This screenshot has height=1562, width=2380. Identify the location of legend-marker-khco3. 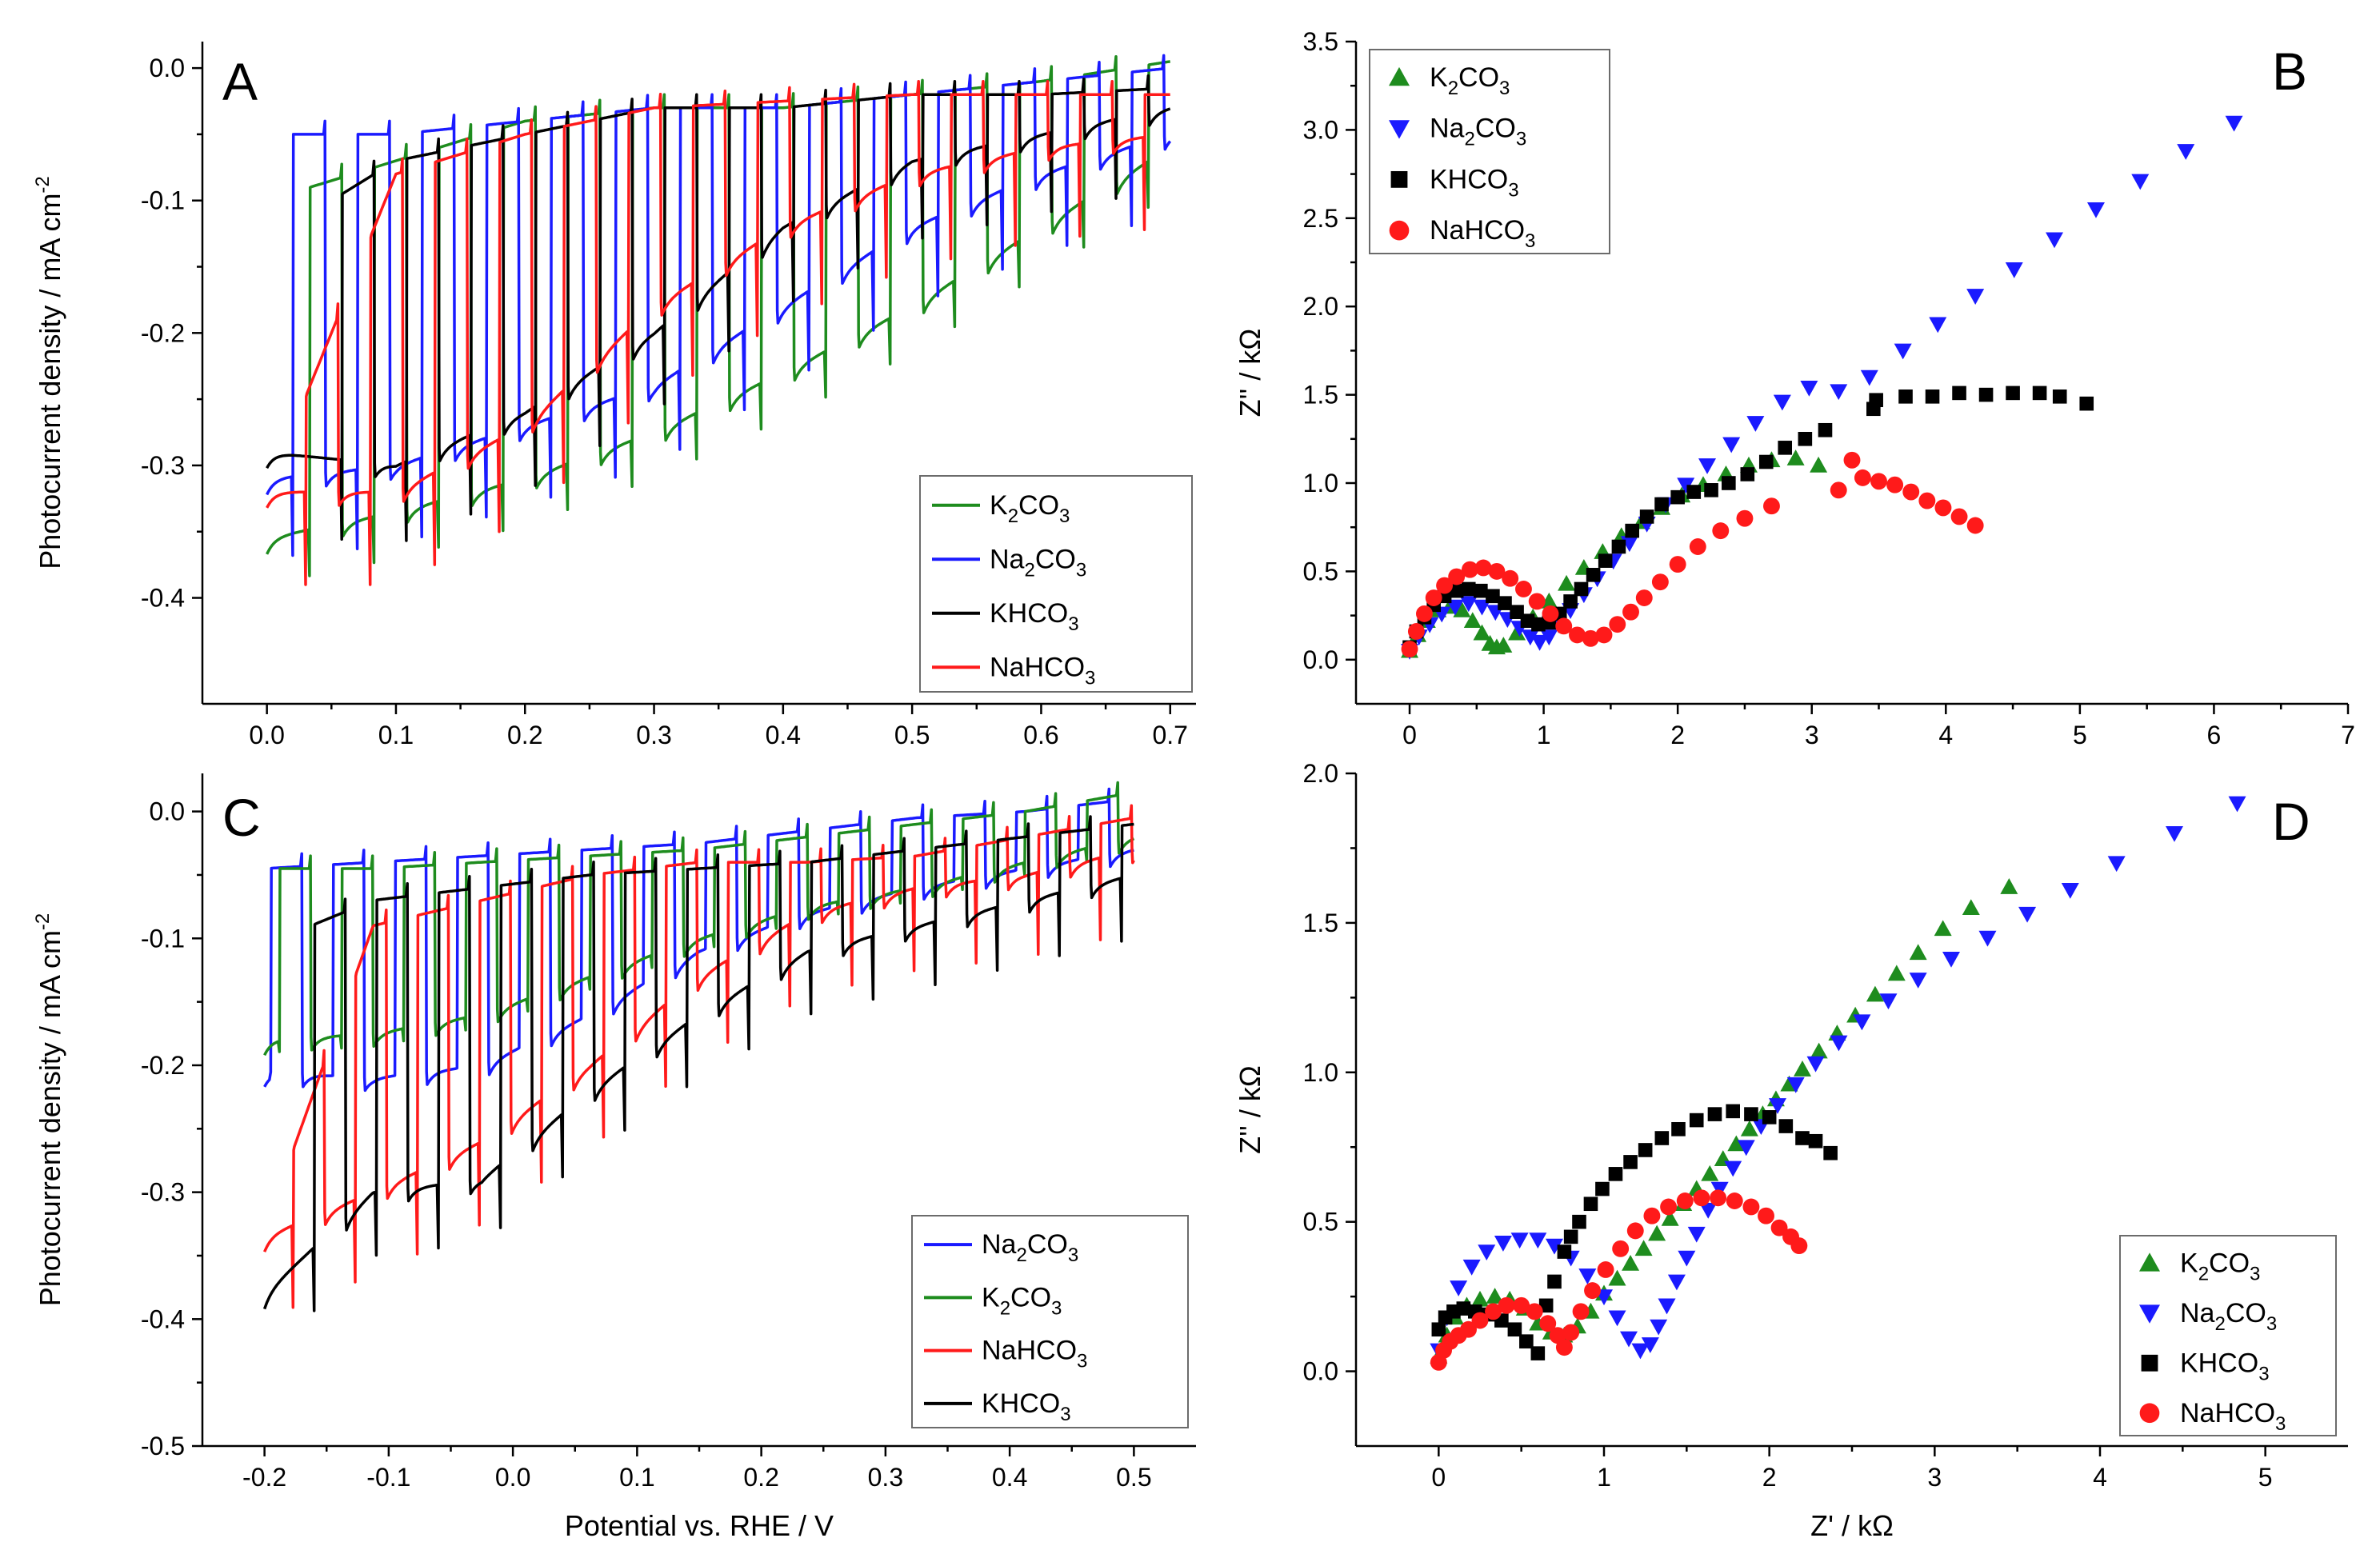
(1399, 179).